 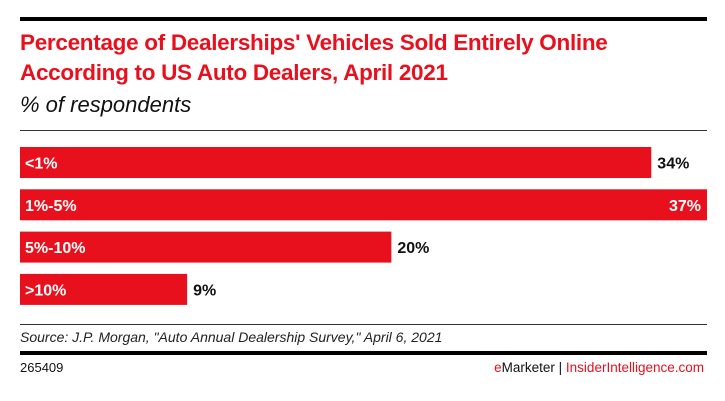 What do you see at coordinates (363, 130) in the screenshot?
I see `header-divider` at bounding box center [363, 130].